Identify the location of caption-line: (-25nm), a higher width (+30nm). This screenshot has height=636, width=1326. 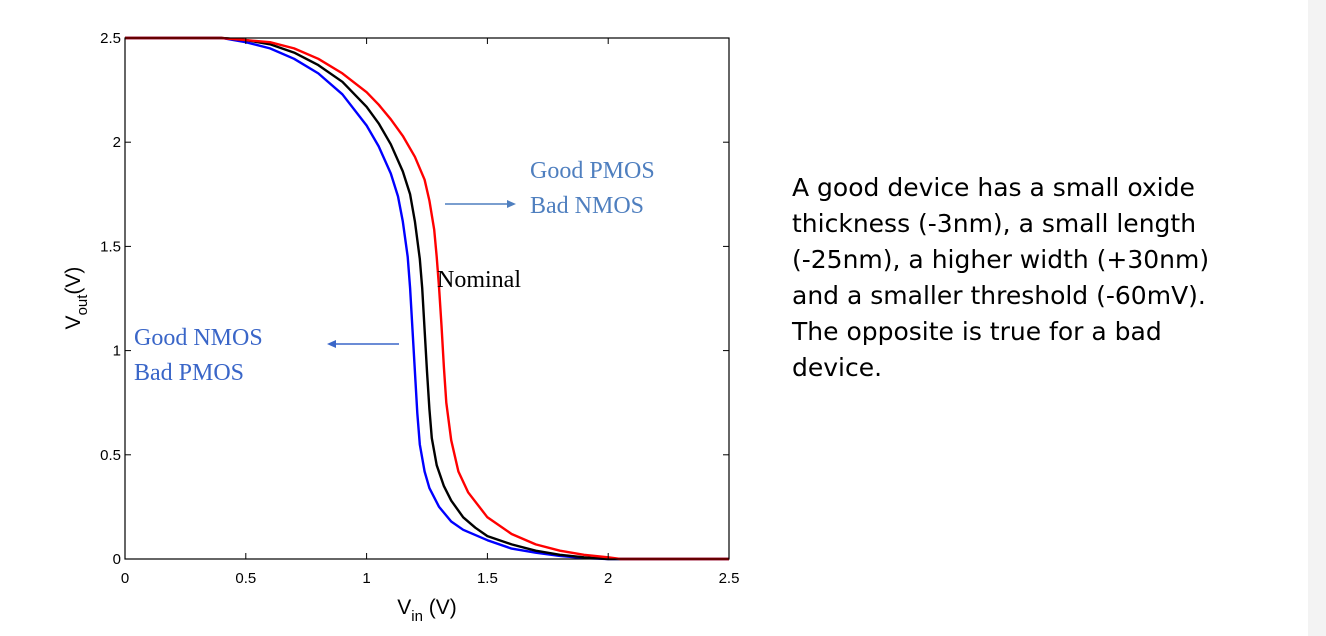
(1001, 259).